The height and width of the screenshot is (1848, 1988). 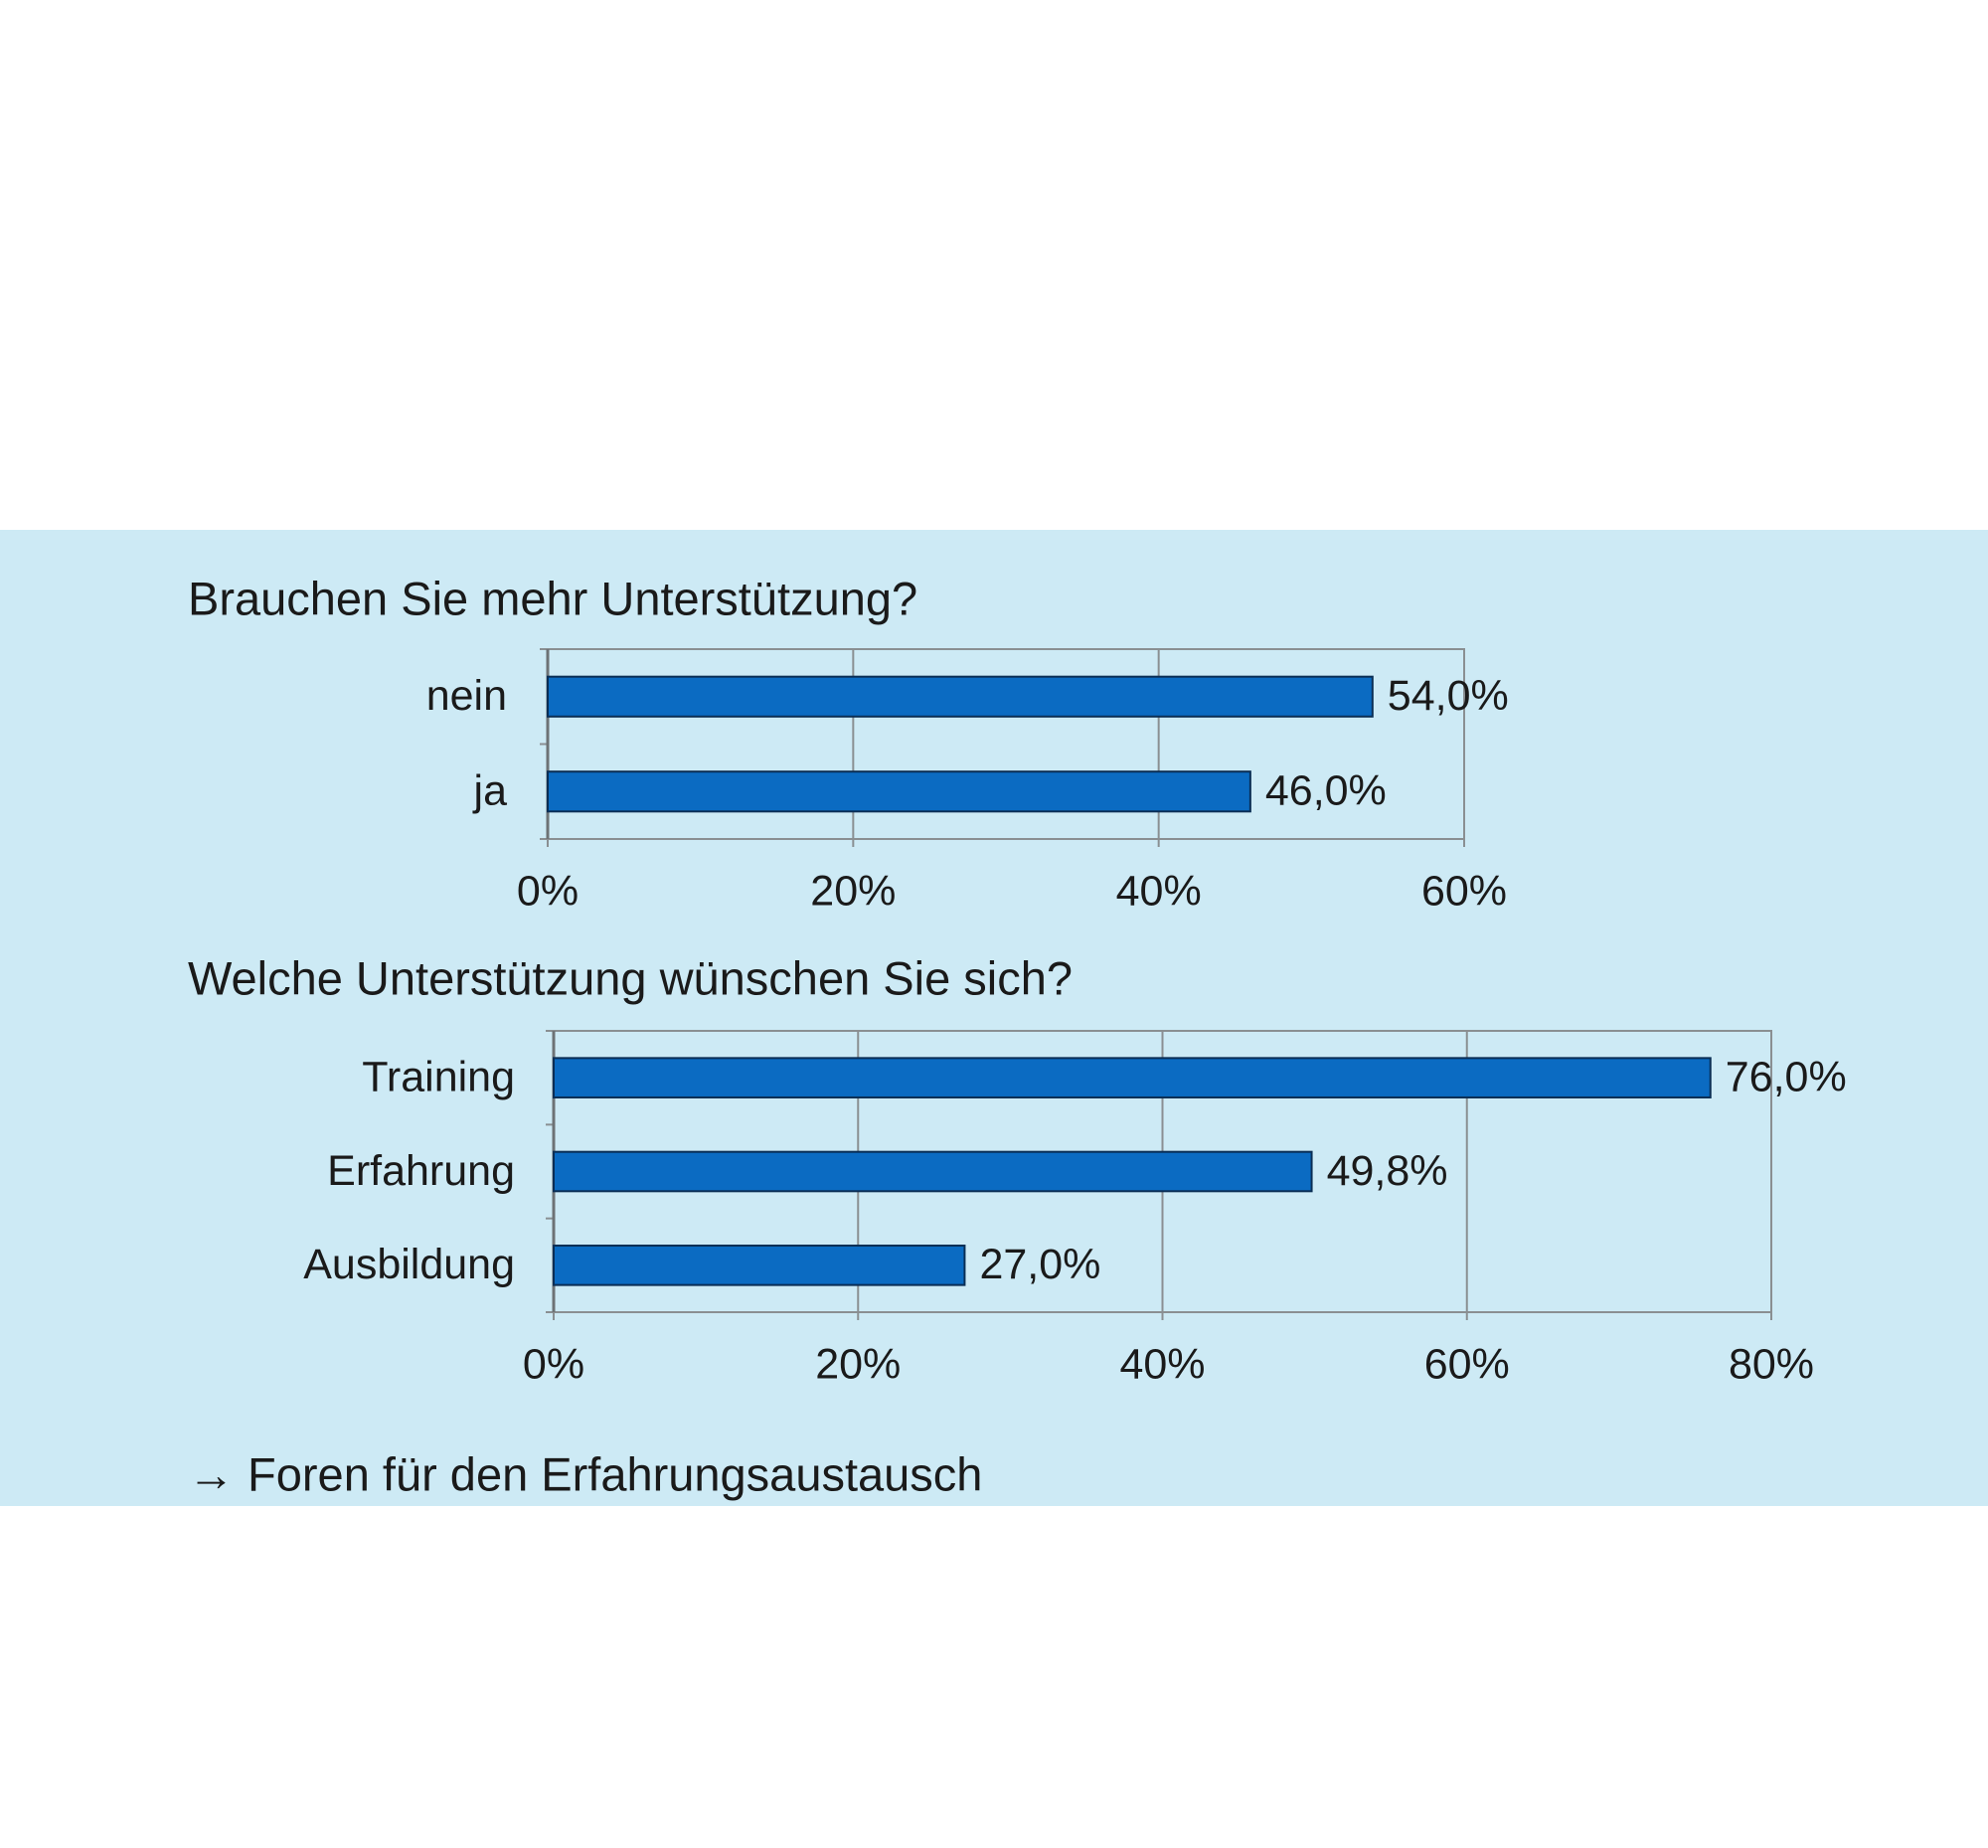 What do you see at coordinates (466, 696) in the screenshot?
I see `y-tick-label: nein` at bounding box center [466, 696].